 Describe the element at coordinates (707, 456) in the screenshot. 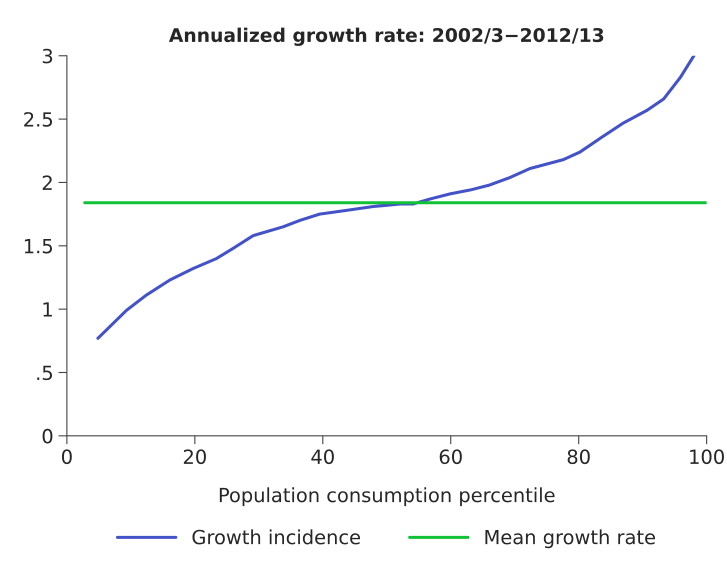

I see `x-tick-label: 100` at that location.